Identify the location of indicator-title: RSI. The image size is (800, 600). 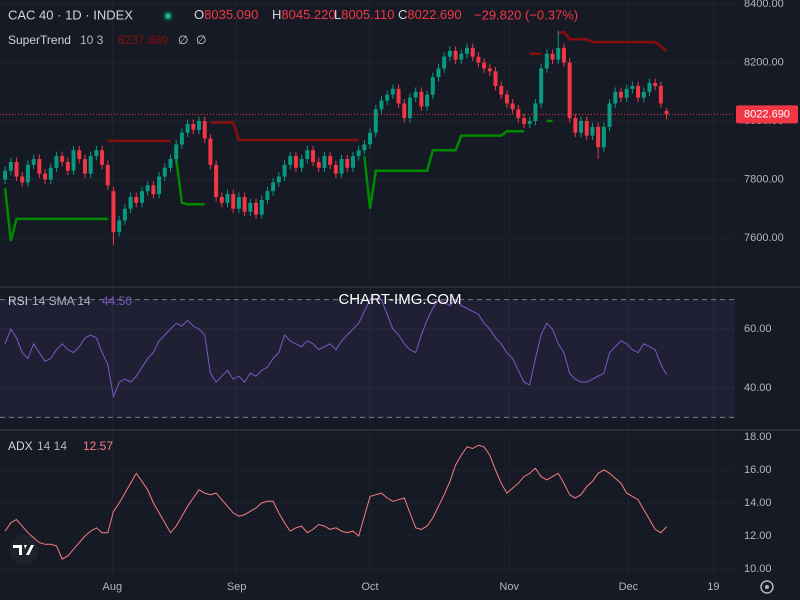
(18, 301).